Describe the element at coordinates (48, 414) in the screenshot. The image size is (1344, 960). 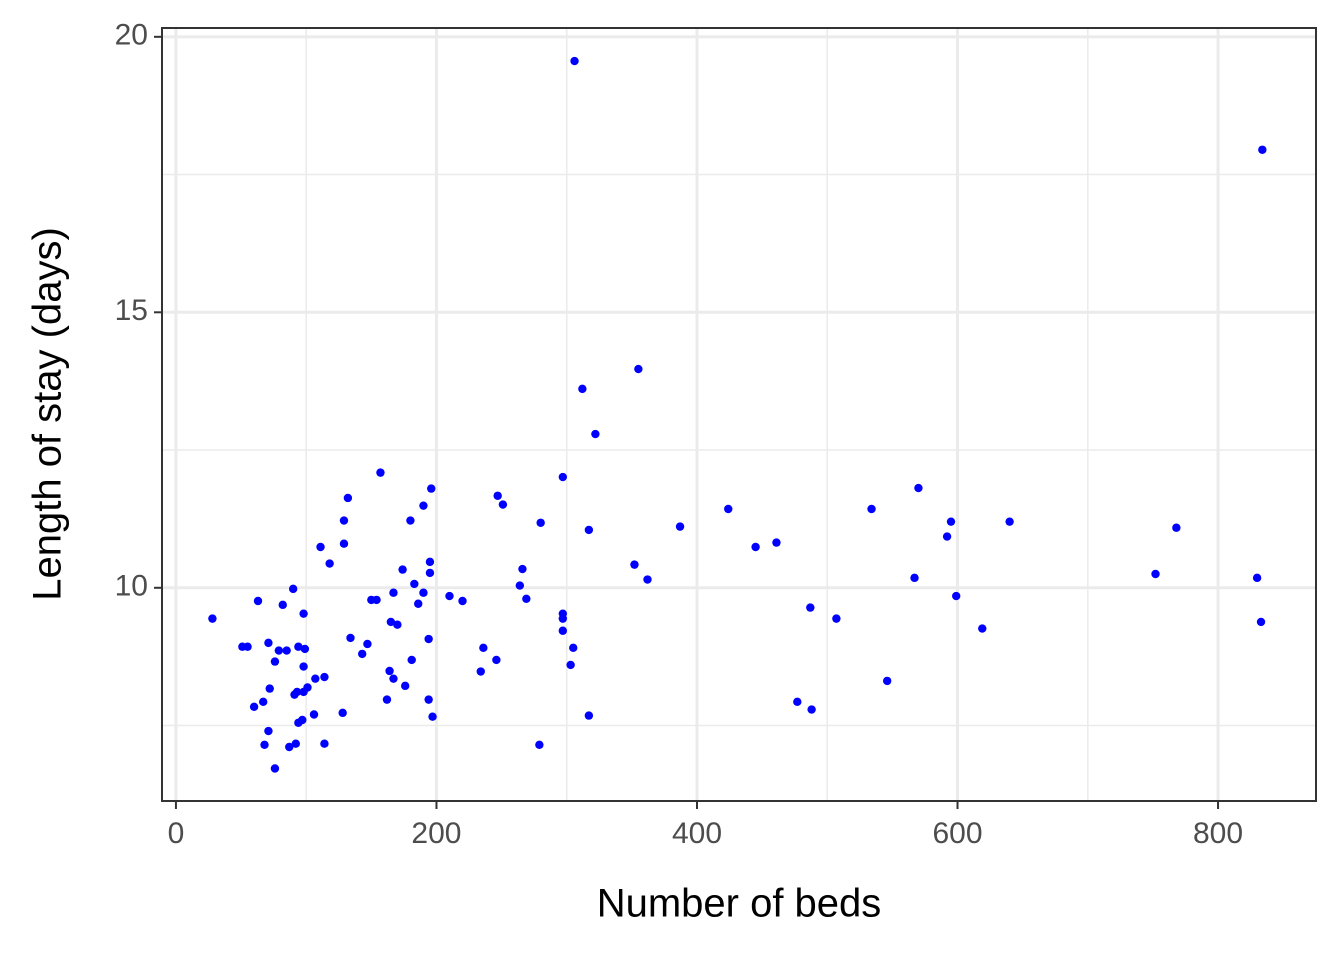
I see `y-axis-title: Length of stay (days)` at that location.